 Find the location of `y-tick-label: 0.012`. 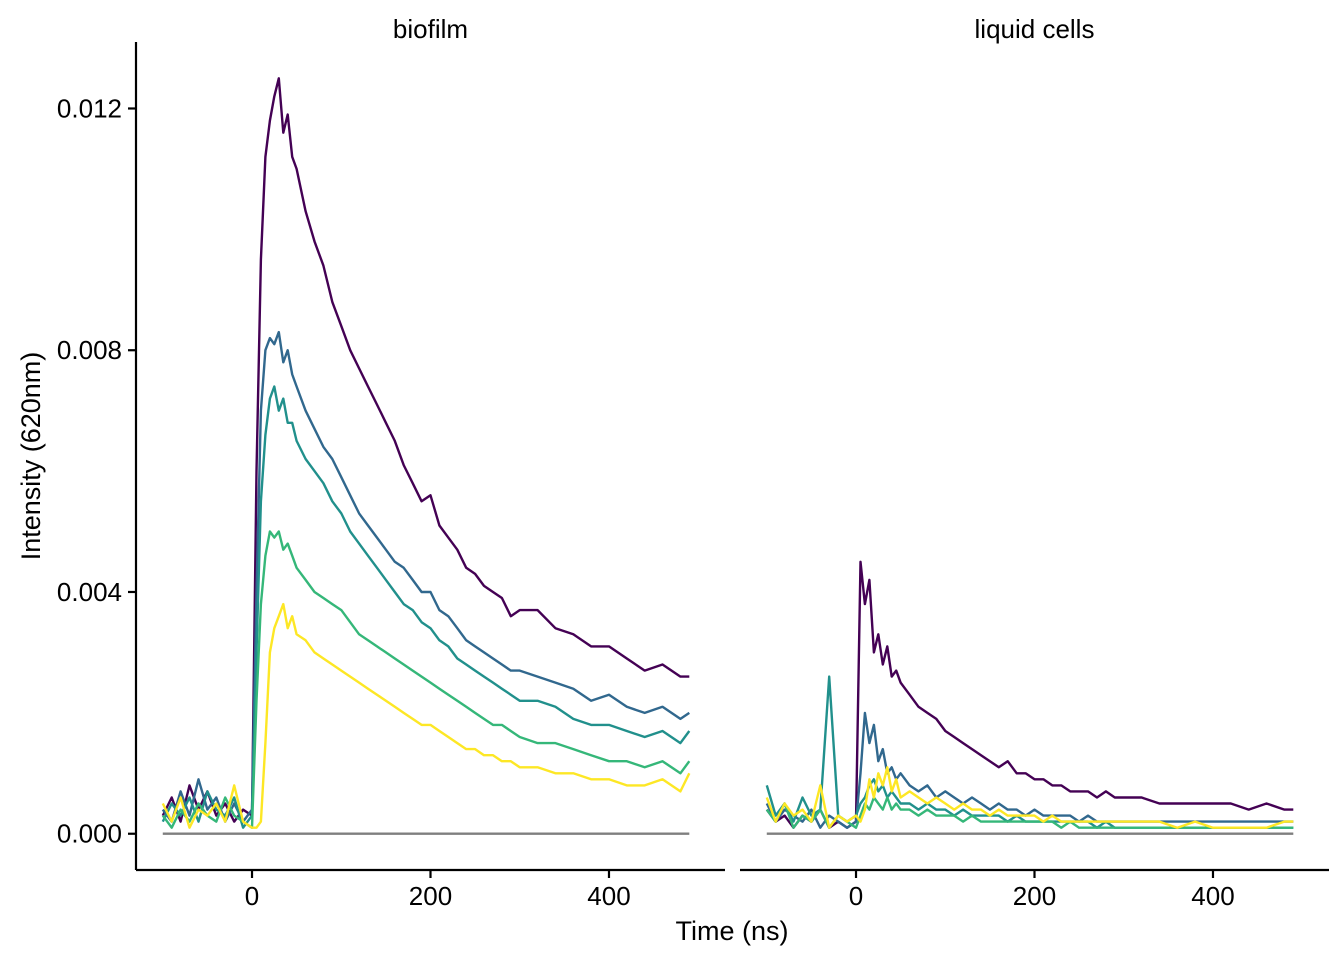

y-tick-label: 0.012 is located at coordinates (89, 108).